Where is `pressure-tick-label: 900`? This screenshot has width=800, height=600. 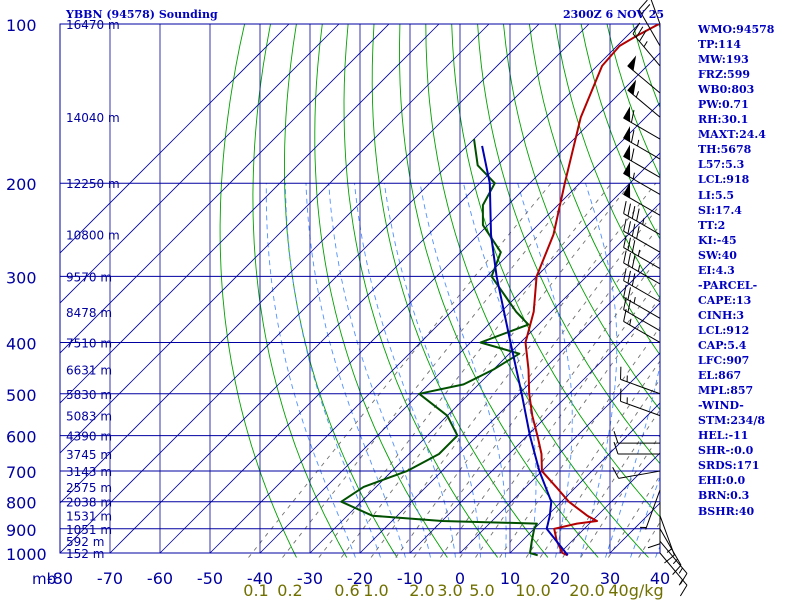
pressure-tick-label: 900 is located at coordinates (21, 530).